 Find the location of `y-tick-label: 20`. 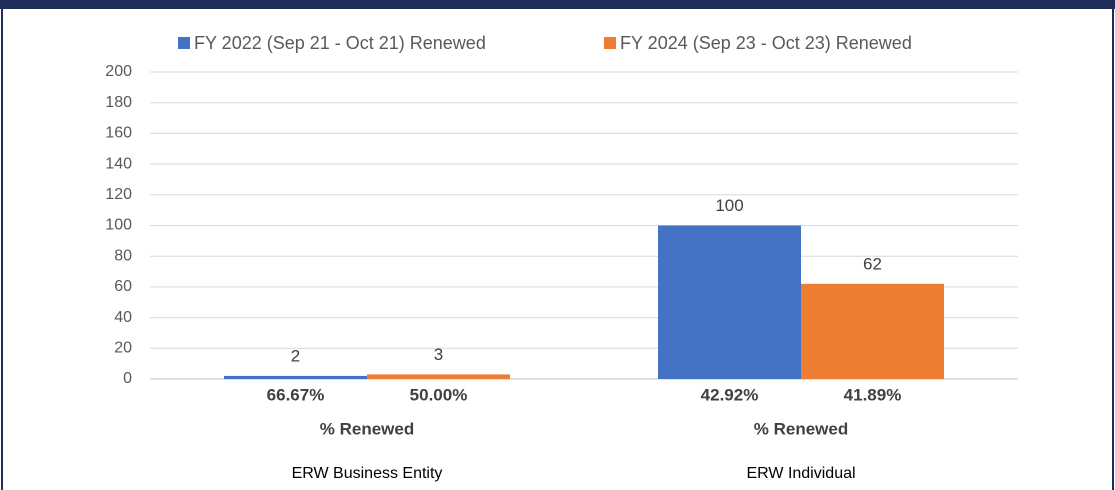

y-tick-label: 20 is located at coordinates (123, 348).